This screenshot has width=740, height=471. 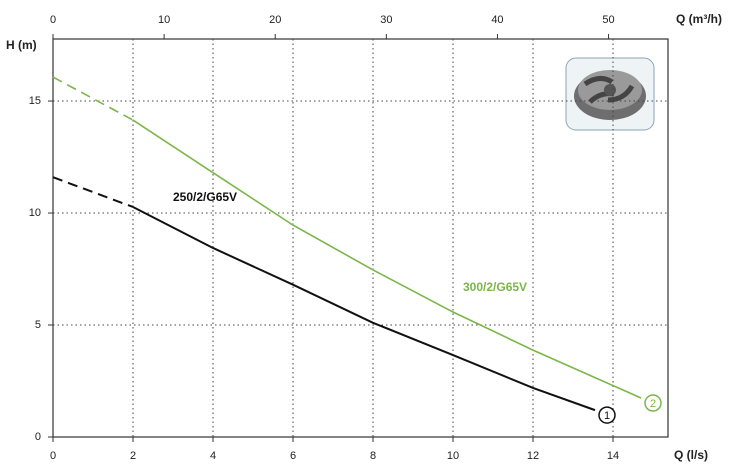 I want to click on curve-marker-label: 2, so click(x=653, y=404).